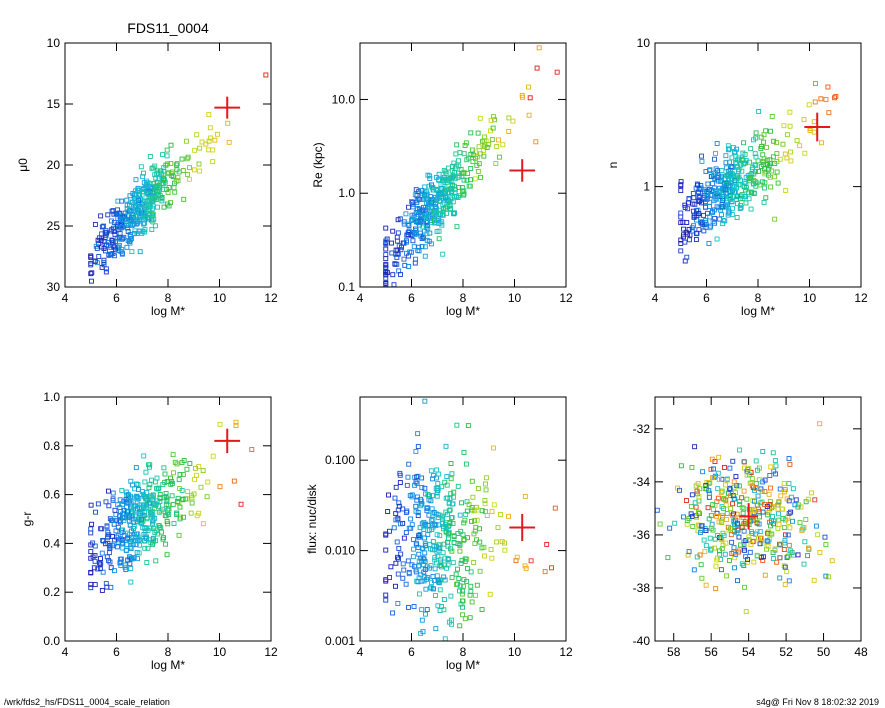  Describe the element at coordinates (54, 104) in the screenshot. I see `y-tick-label: 15` at that location.